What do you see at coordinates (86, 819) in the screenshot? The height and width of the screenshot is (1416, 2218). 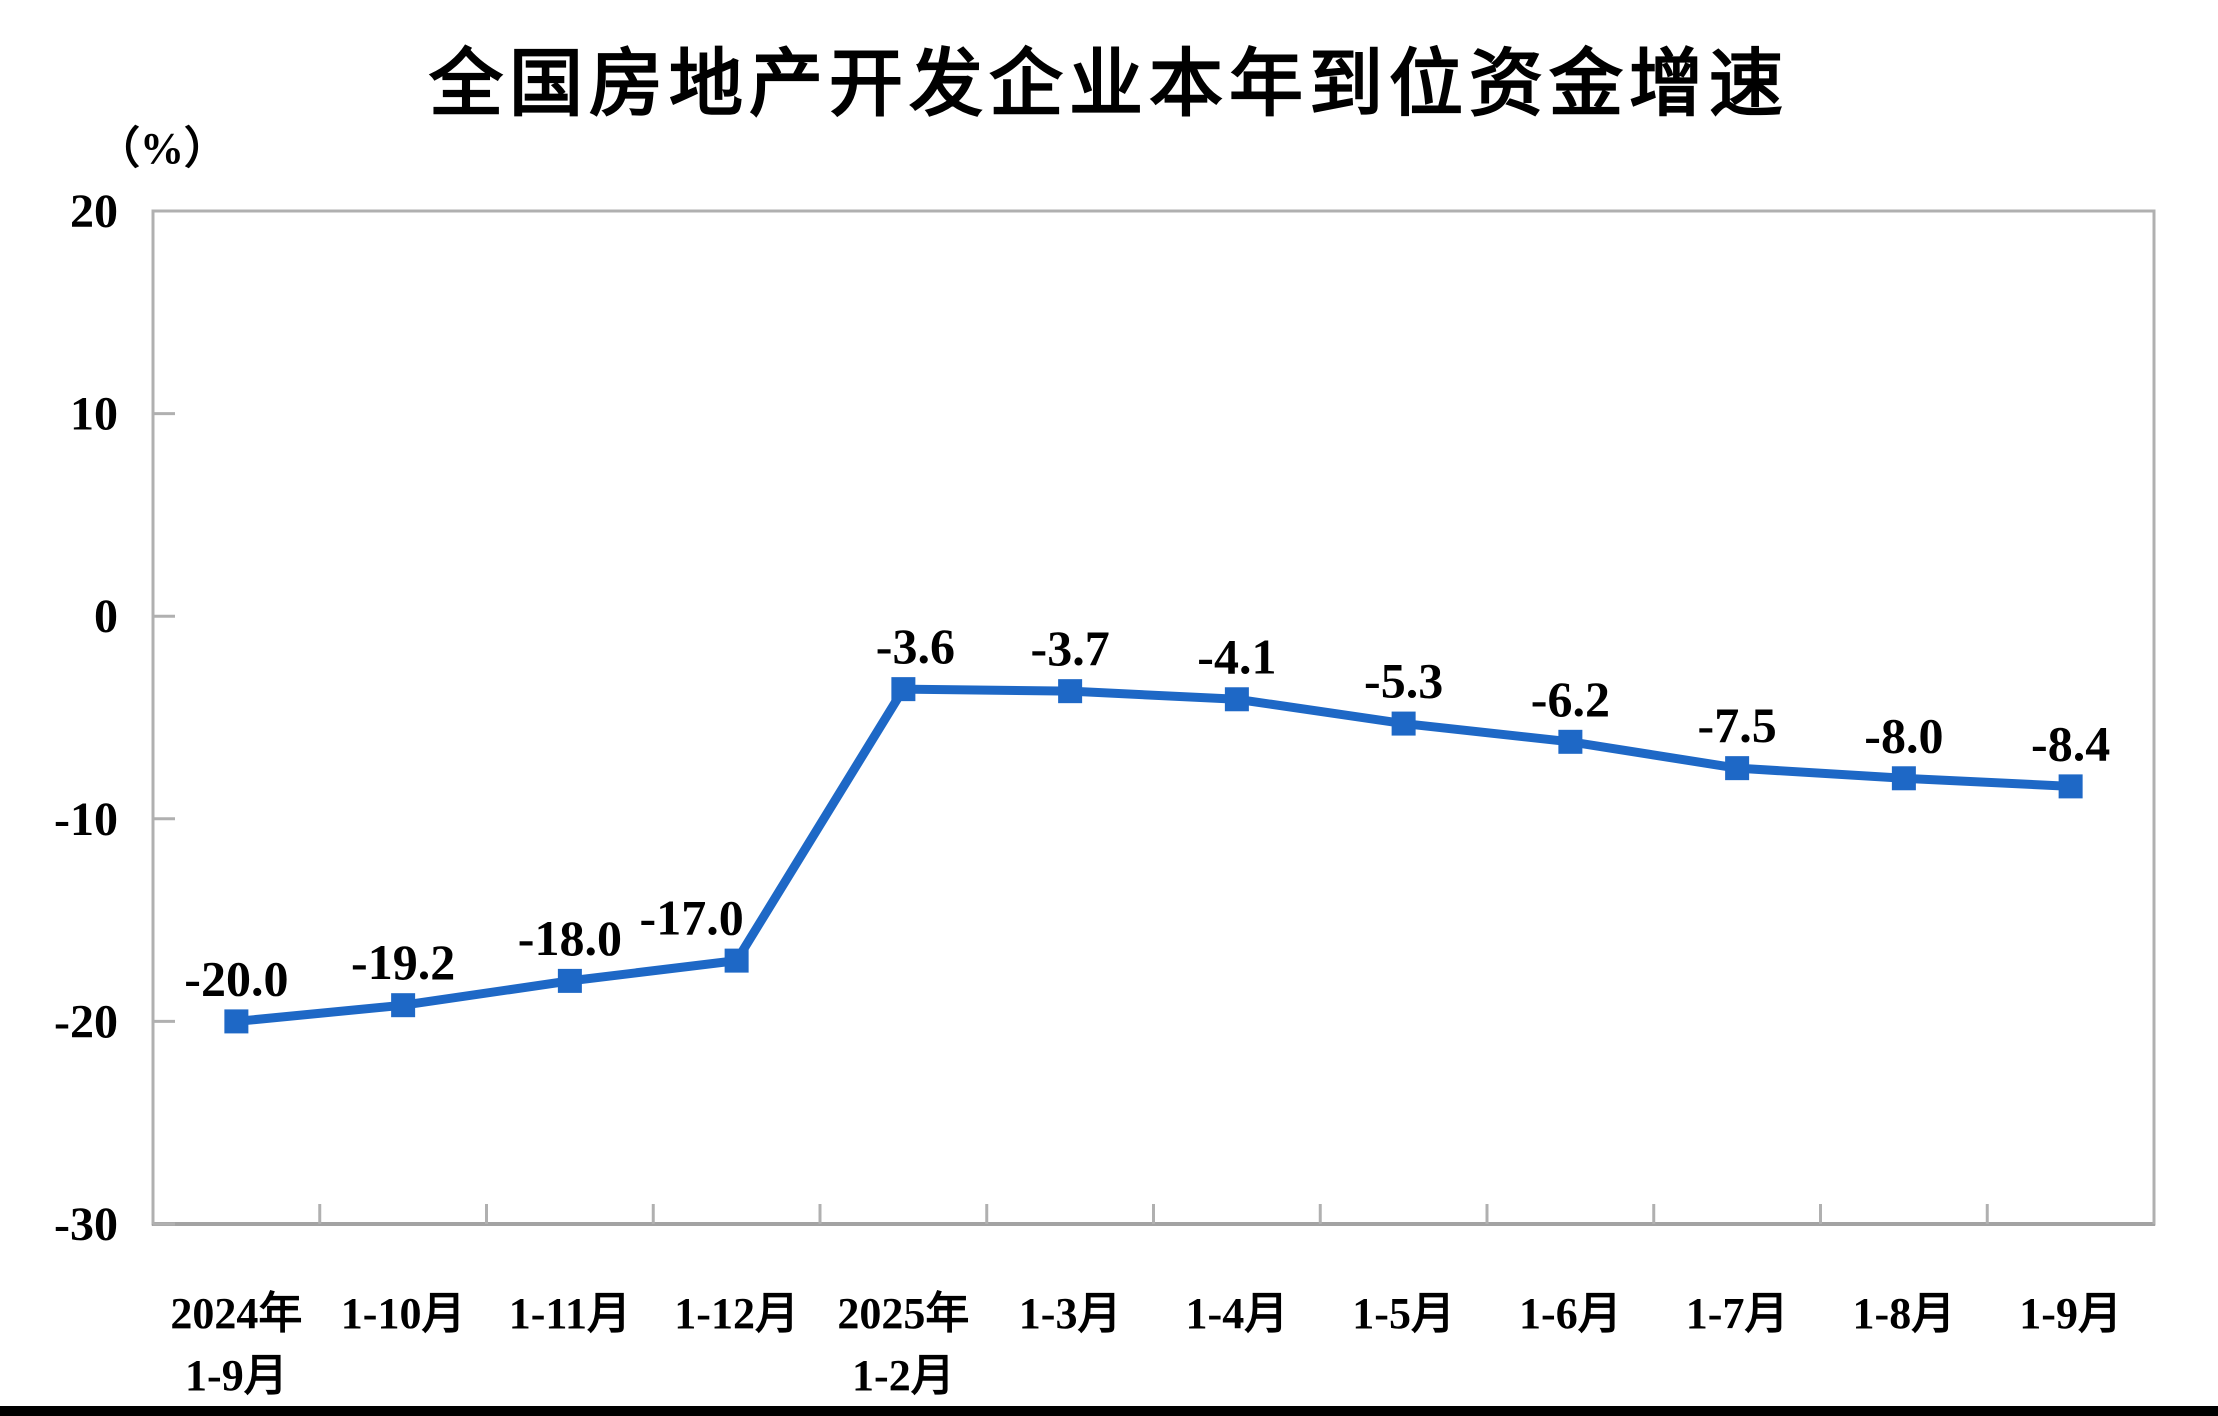 I see `y-tick-label: -10` at bounding box center [86, 819].